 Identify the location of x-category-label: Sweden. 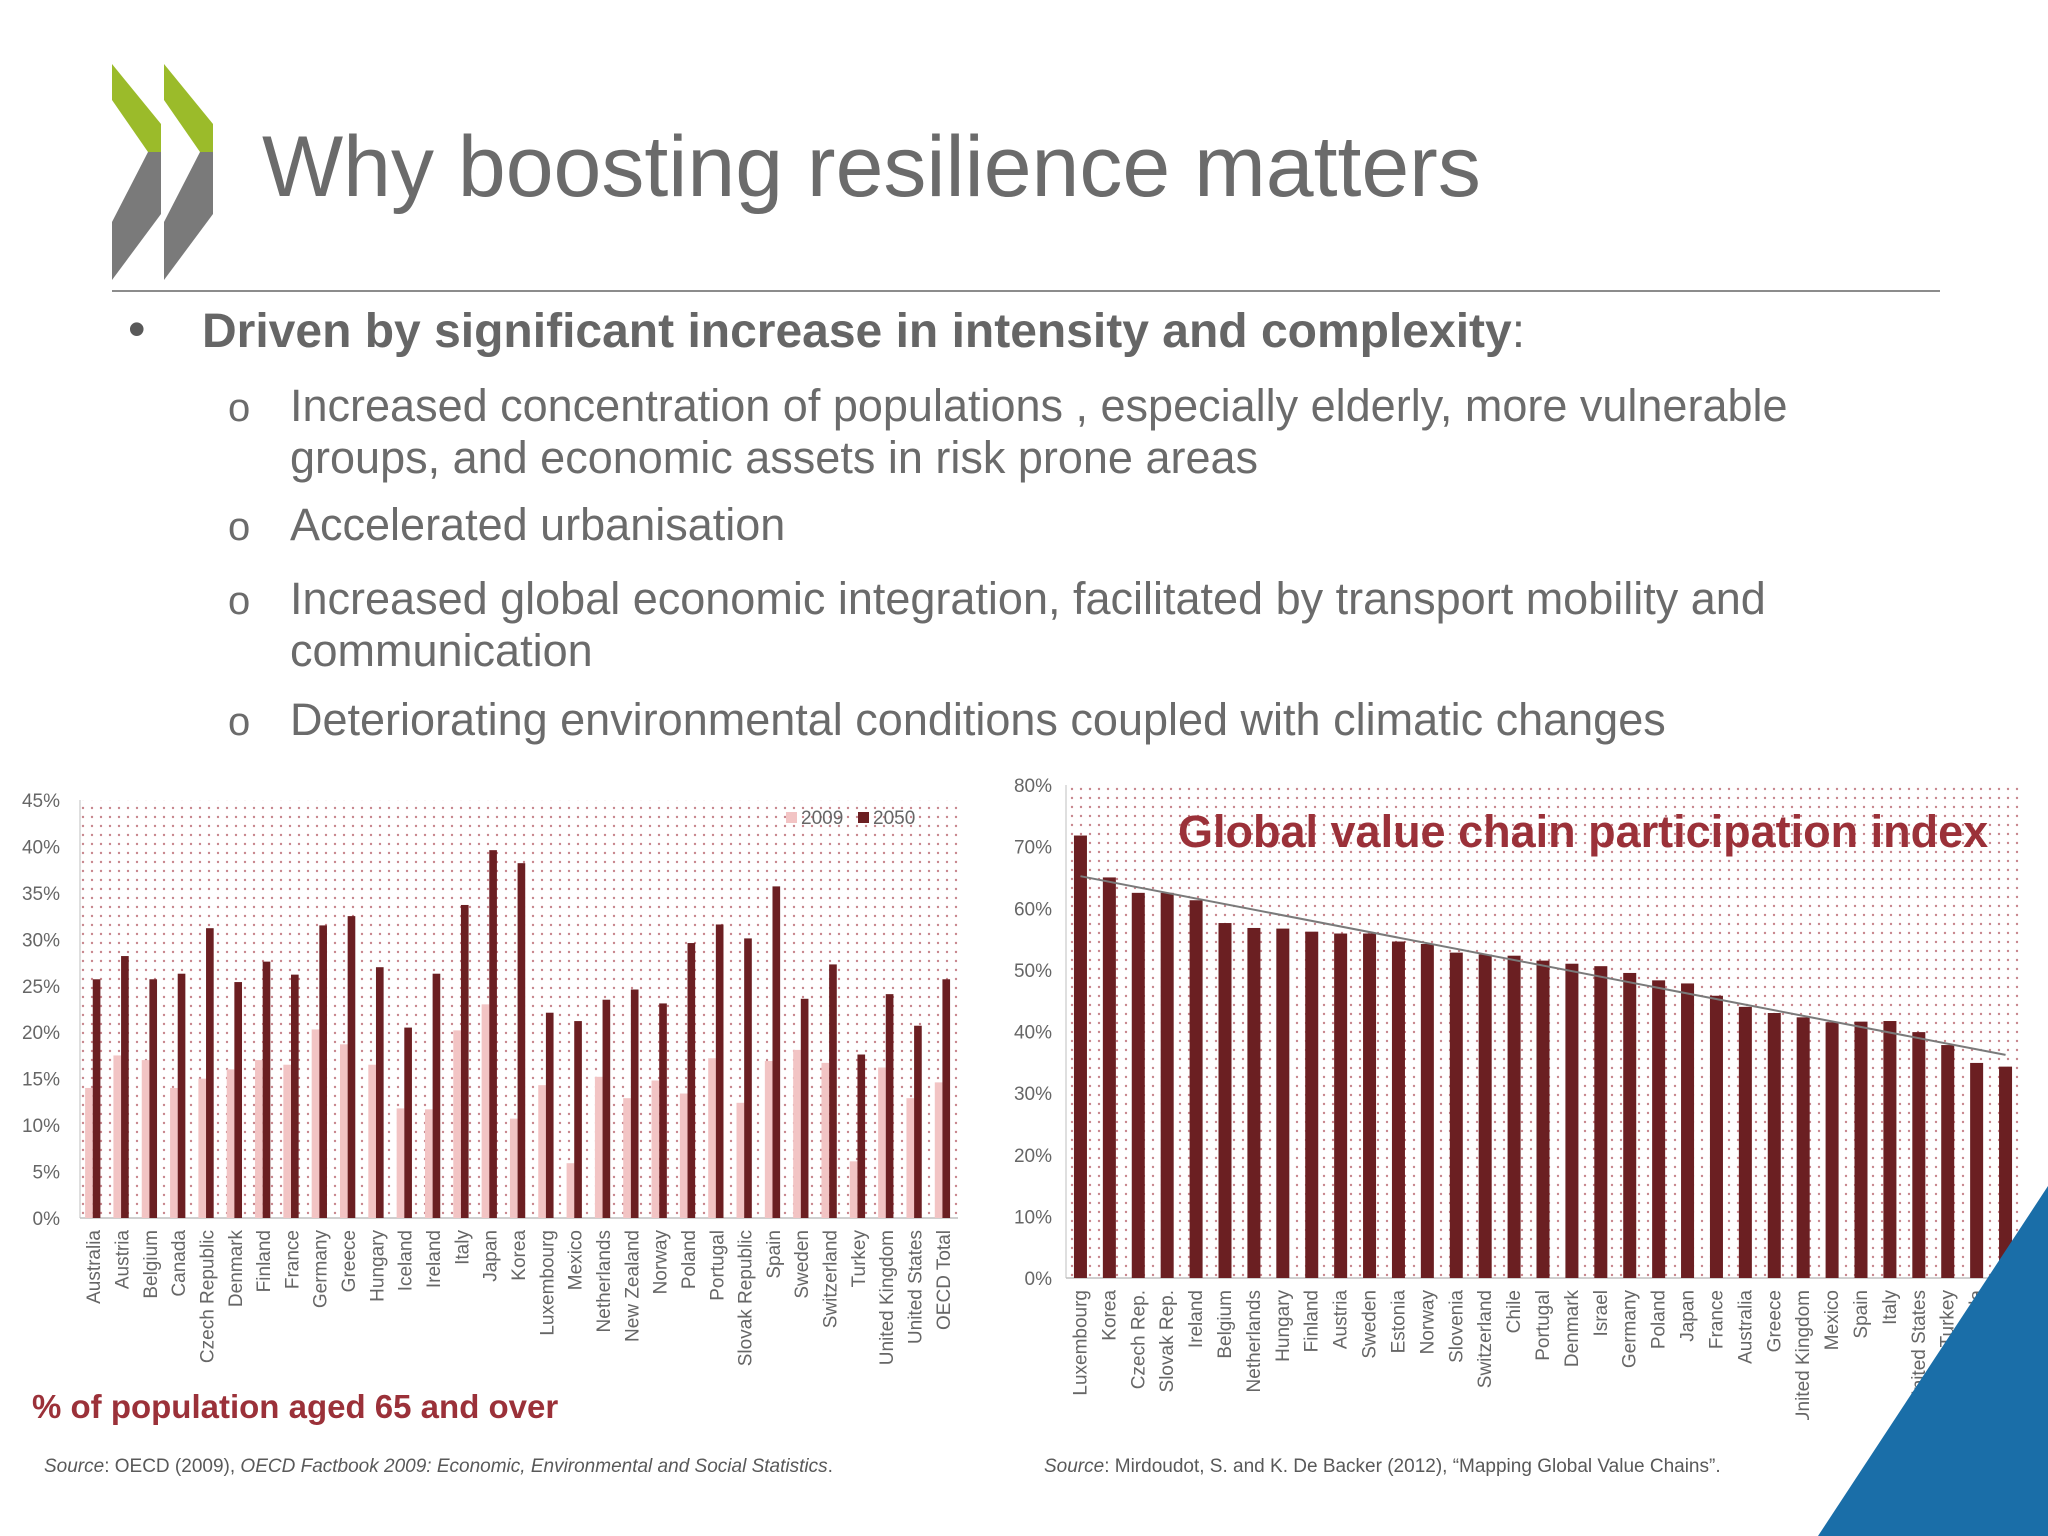
(1370, 1324).